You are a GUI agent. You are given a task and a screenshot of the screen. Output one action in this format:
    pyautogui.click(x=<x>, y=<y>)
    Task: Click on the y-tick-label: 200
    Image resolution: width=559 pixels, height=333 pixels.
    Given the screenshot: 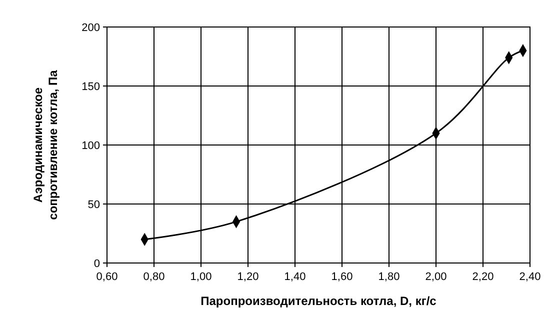 What is the action you would take?
    pyautogui.click(x=91, y=28)
    